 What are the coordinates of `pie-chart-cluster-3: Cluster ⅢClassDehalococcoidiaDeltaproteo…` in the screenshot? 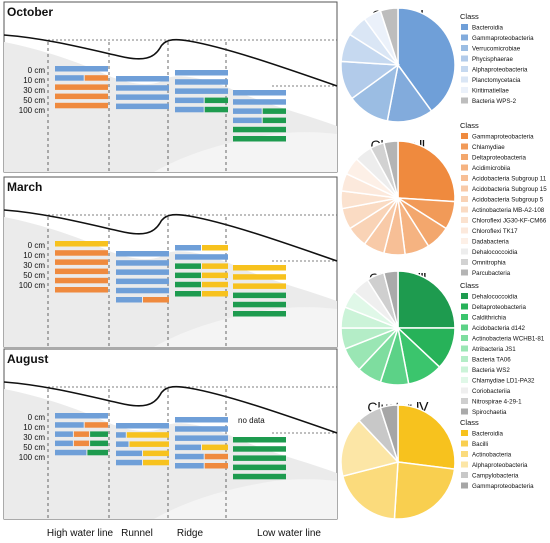 It's located at (442, 343).